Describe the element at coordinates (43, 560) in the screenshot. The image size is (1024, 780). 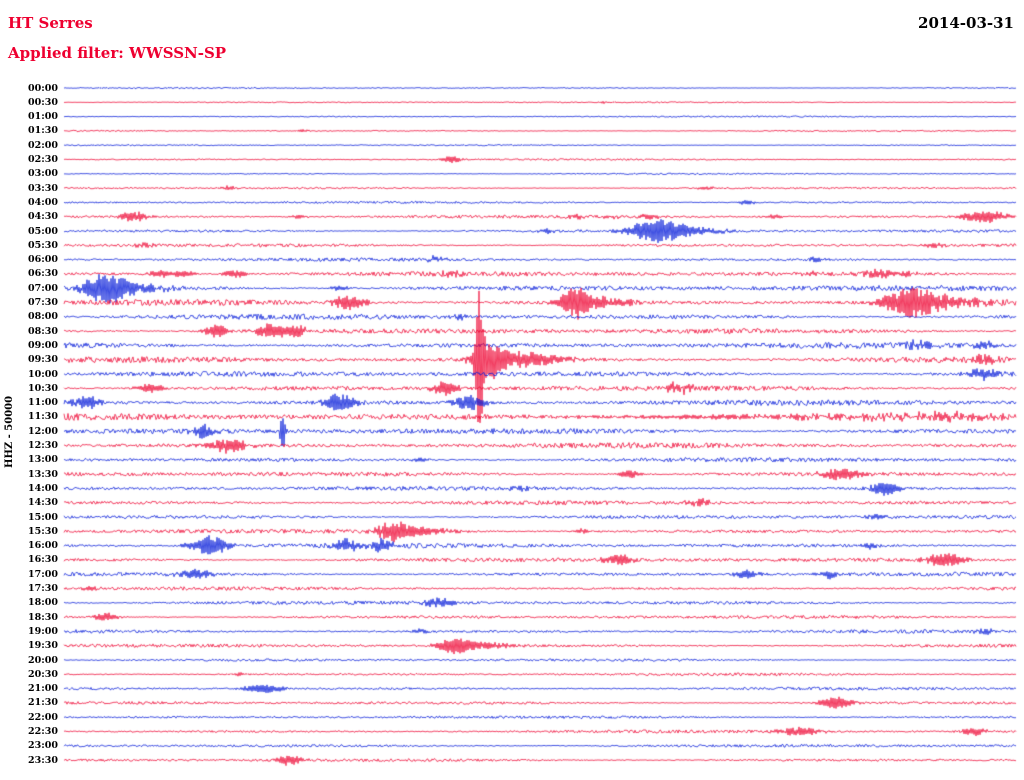
I see `time-label: 16:30` at that location.